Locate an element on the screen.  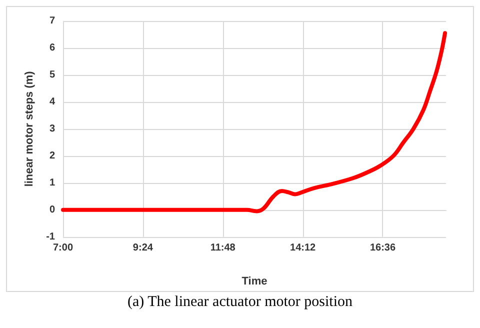
y-tick-label: 4 is located at coordinates (52, 102).